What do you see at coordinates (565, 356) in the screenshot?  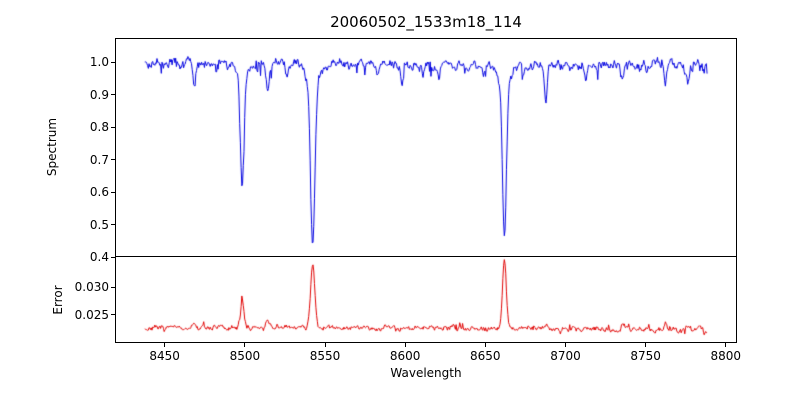 I see `x-tick-label: 8700` at bounding box center [565, 356].